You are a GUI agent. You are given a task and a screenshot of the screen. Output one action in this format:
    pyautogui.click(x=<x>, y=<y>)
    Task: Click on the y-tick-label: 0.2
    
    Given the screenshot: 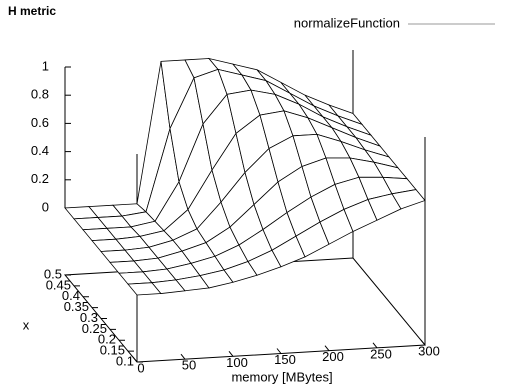 What is the action you would take?
    pyautogui.click(x=107, y=339)
    